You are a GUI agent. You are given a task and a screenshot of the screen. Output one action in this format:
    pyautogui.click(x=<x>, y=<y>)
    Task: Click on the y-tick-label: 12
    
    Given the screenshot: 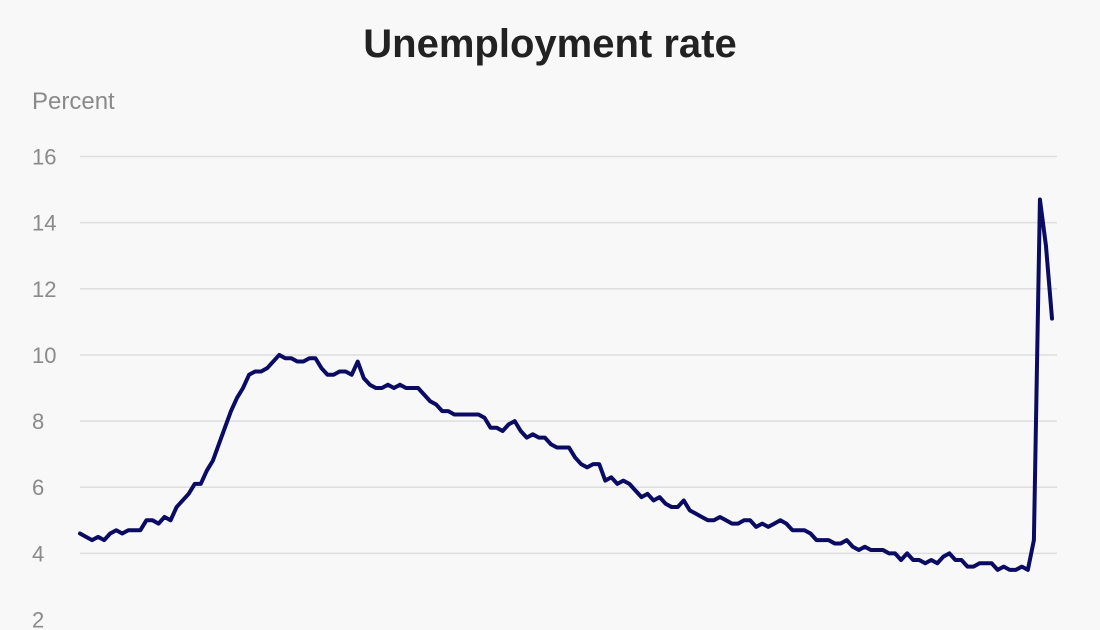 What is the action you would take?
    pyautogui.click(x=44, y=289)
    